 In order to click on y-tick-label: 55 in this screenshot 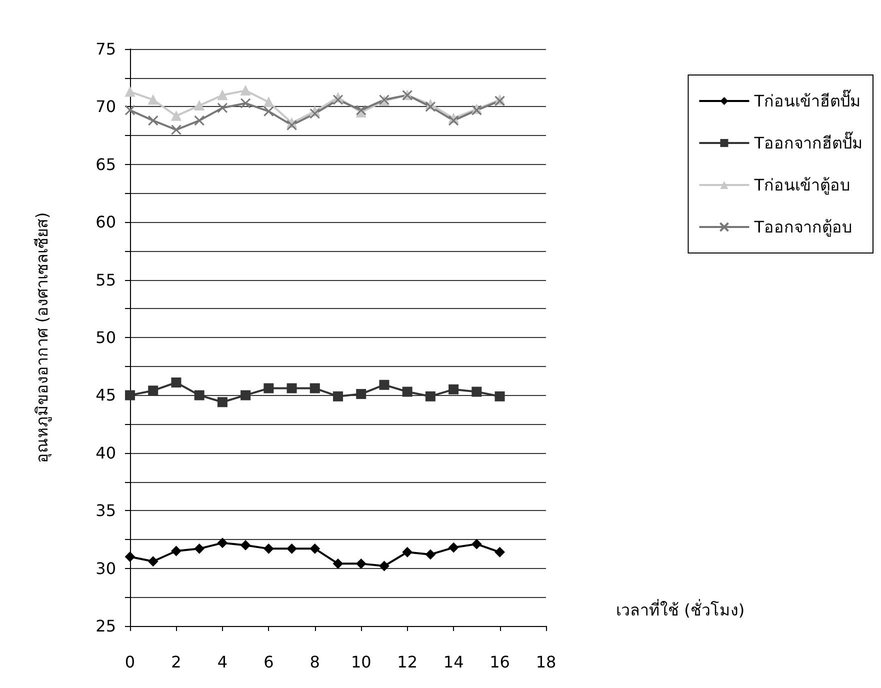, I will do `click(106, 280)`.